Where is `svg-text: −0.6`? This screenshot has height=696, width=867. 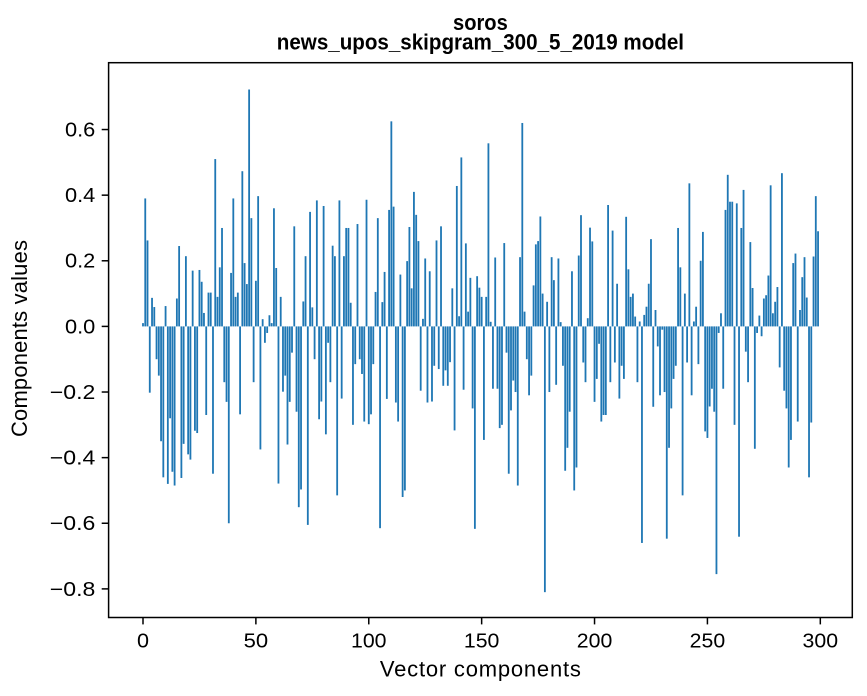
svg-text: −0.6 is located at coordinates (73, 524).